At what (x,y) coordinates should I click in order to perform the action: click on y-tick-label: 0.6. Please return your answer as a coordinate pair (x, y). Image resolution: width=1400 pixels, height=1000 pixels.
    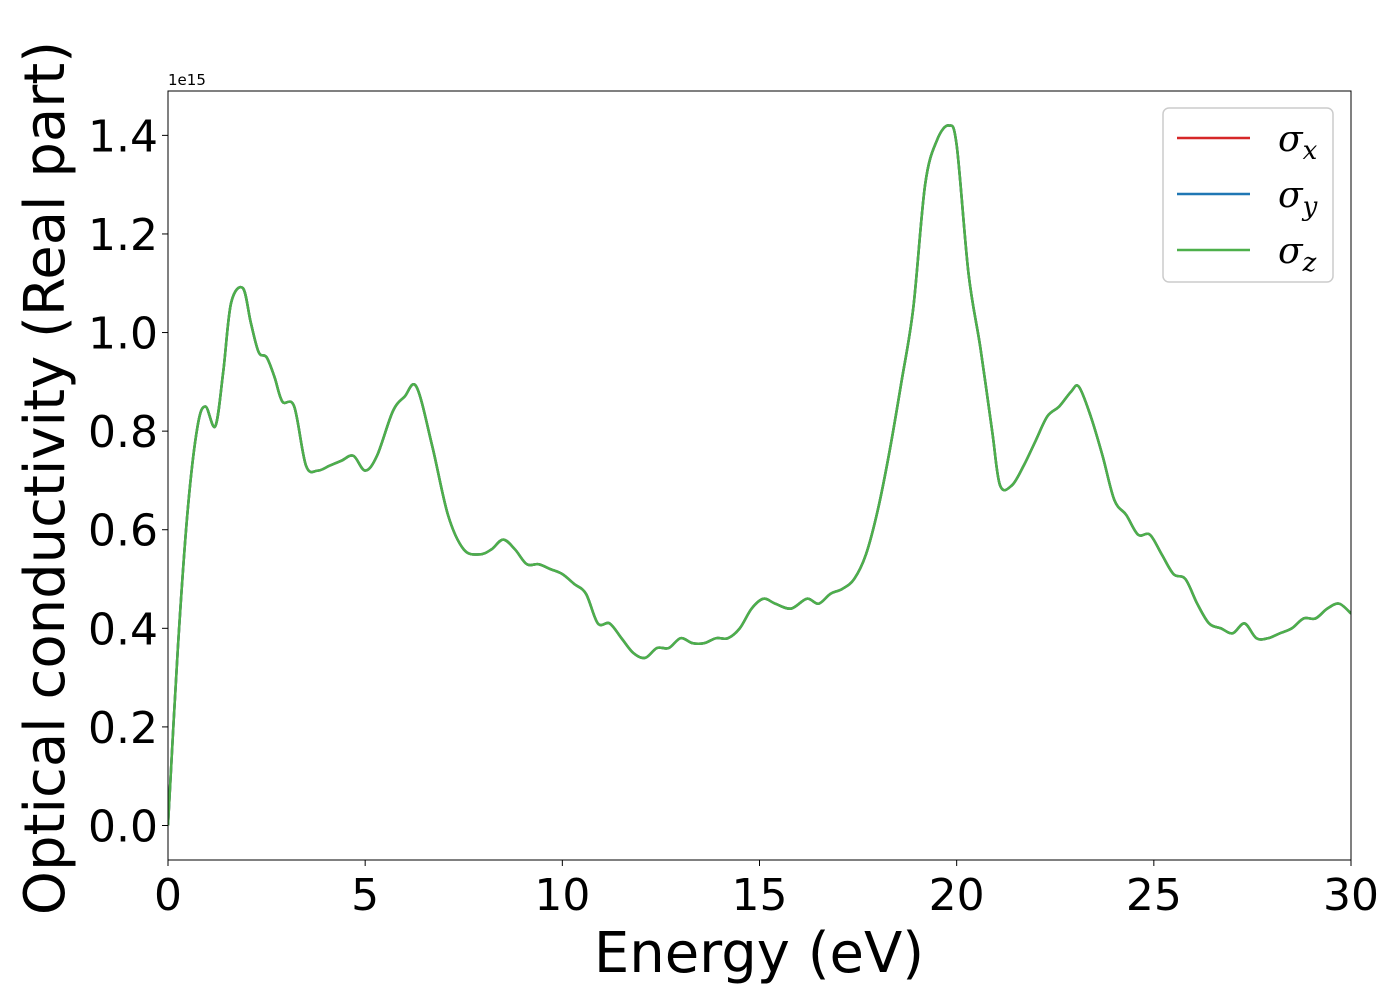
    Looking at the image, I should click on (123, 531).